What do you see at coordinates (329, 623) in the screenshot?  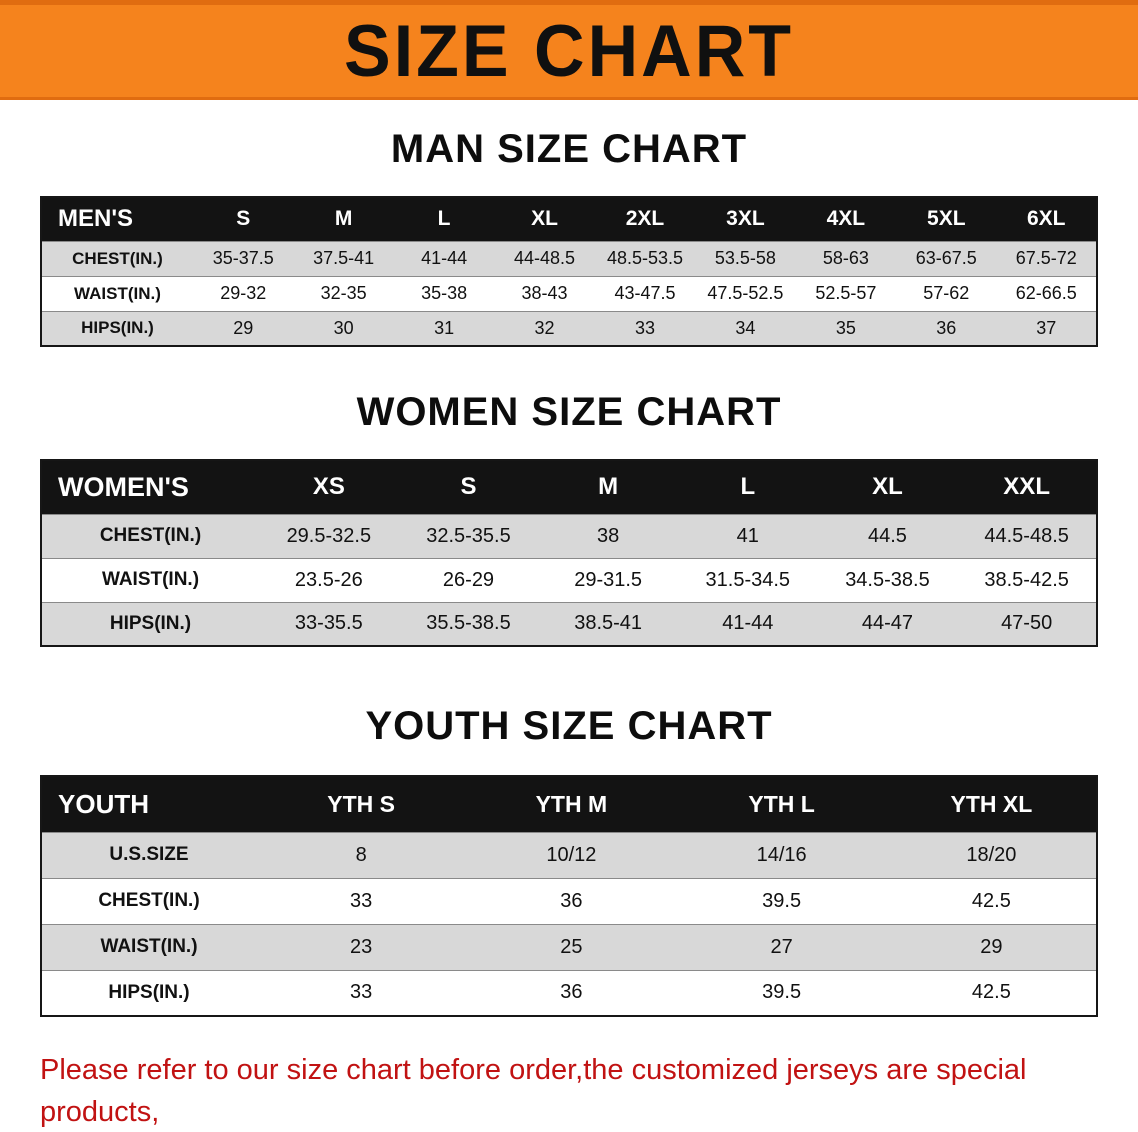 I see `size-value-cell: 33-35.5` at bounding box center [329, 623].